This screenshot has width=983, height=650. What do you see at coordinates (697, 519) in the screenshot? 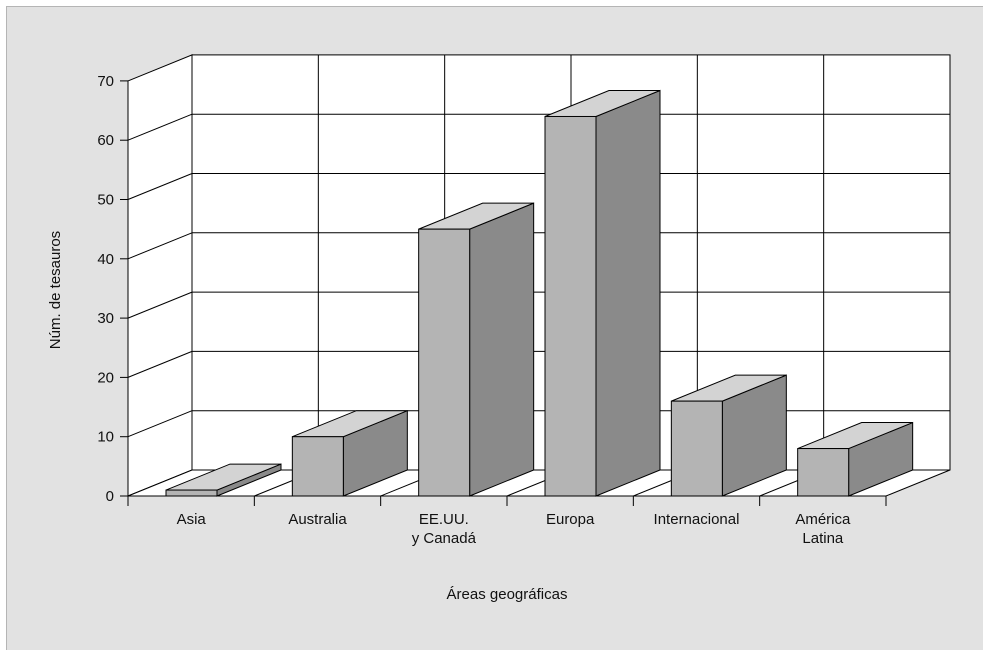
I see `x-tick-label: Internacional` at bounding box center [697, 519].